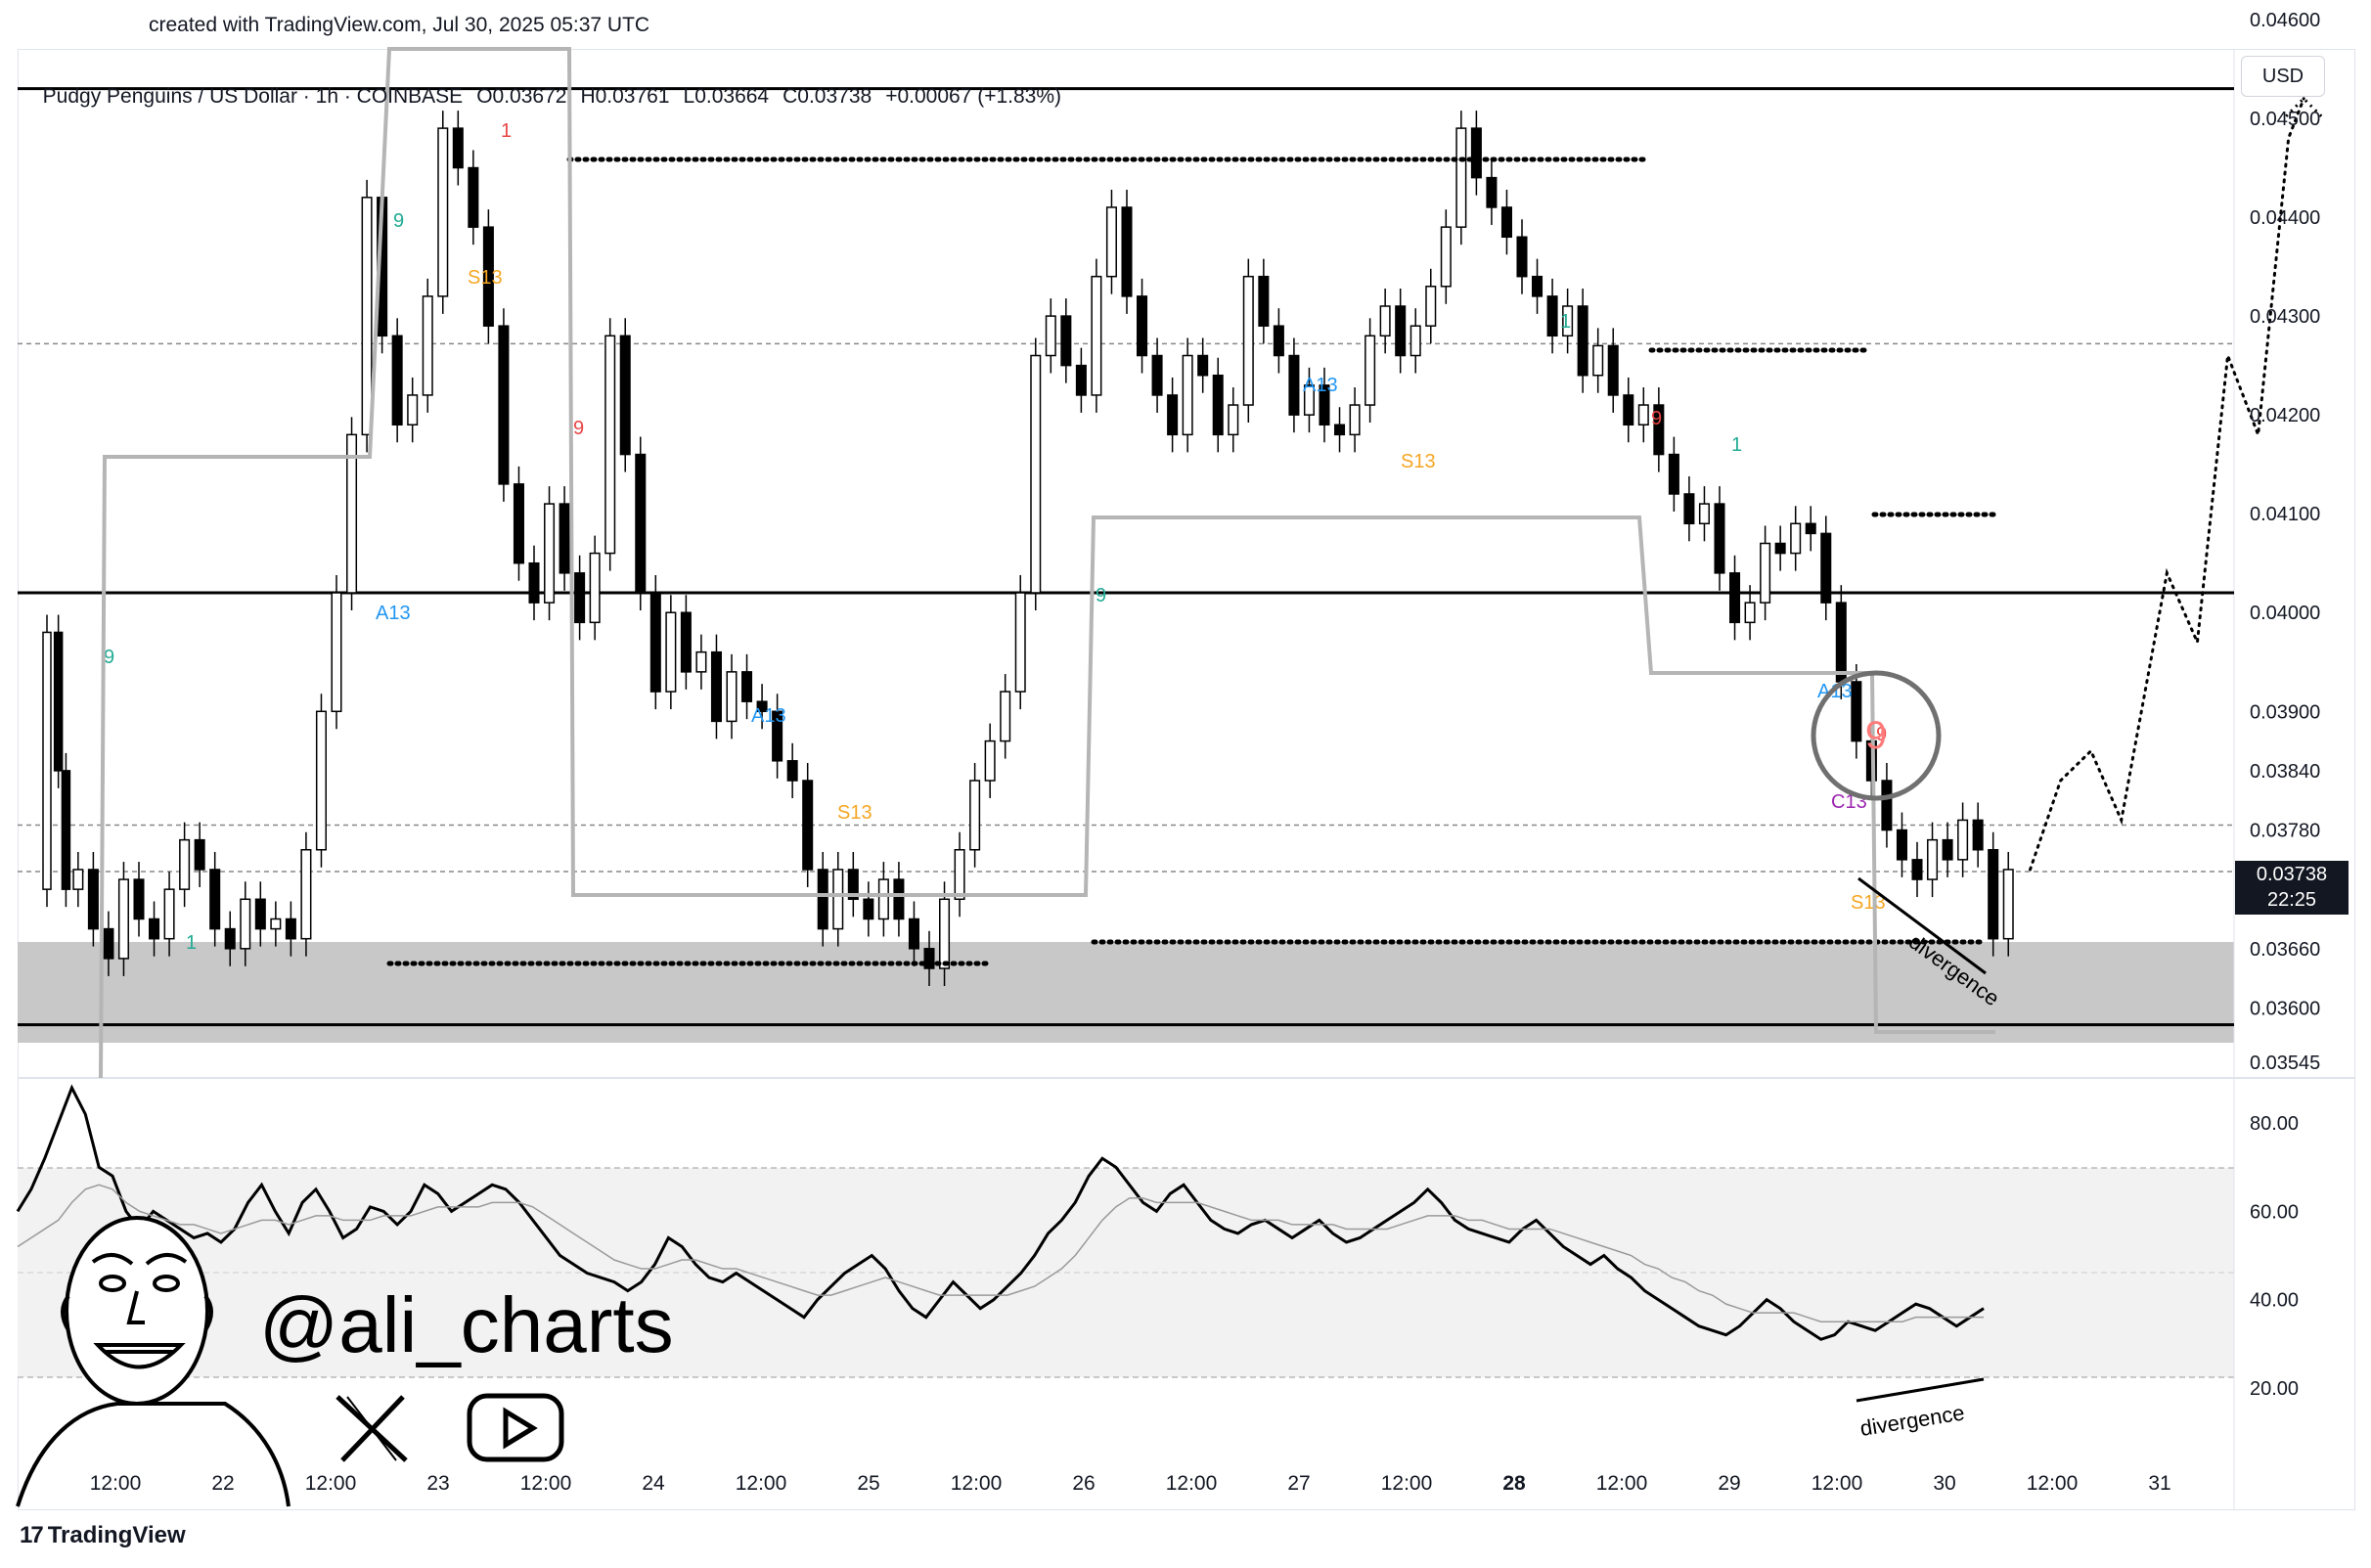 The height and width of the screenshot is (1568, 2371). I want to click on price-tick-label: 0.04600, so click(2285, 20).